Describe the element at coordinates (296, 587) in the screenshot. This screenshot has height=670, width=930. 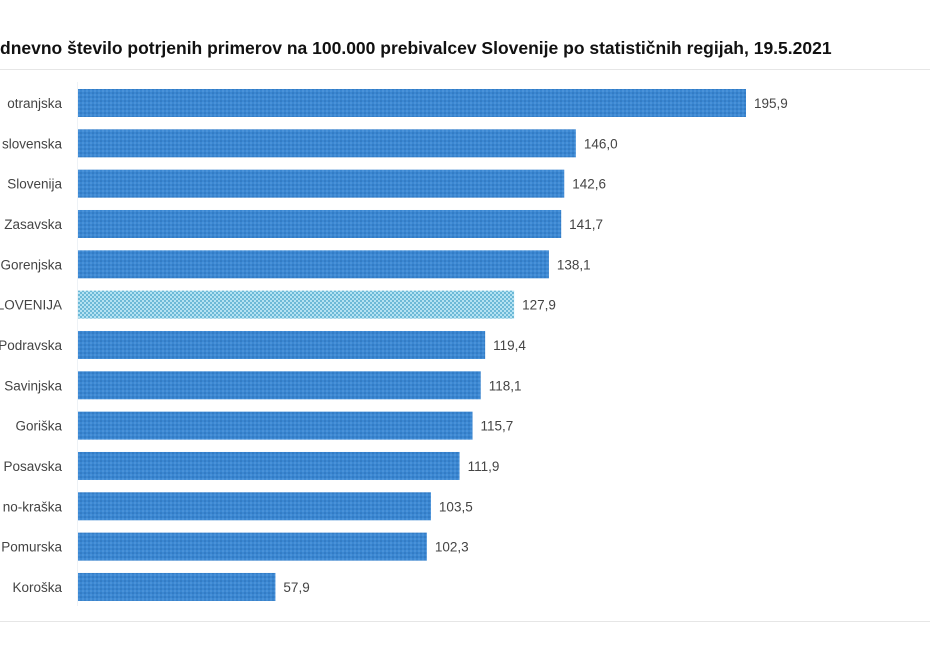
I see `data-label: 57,9` at that location.